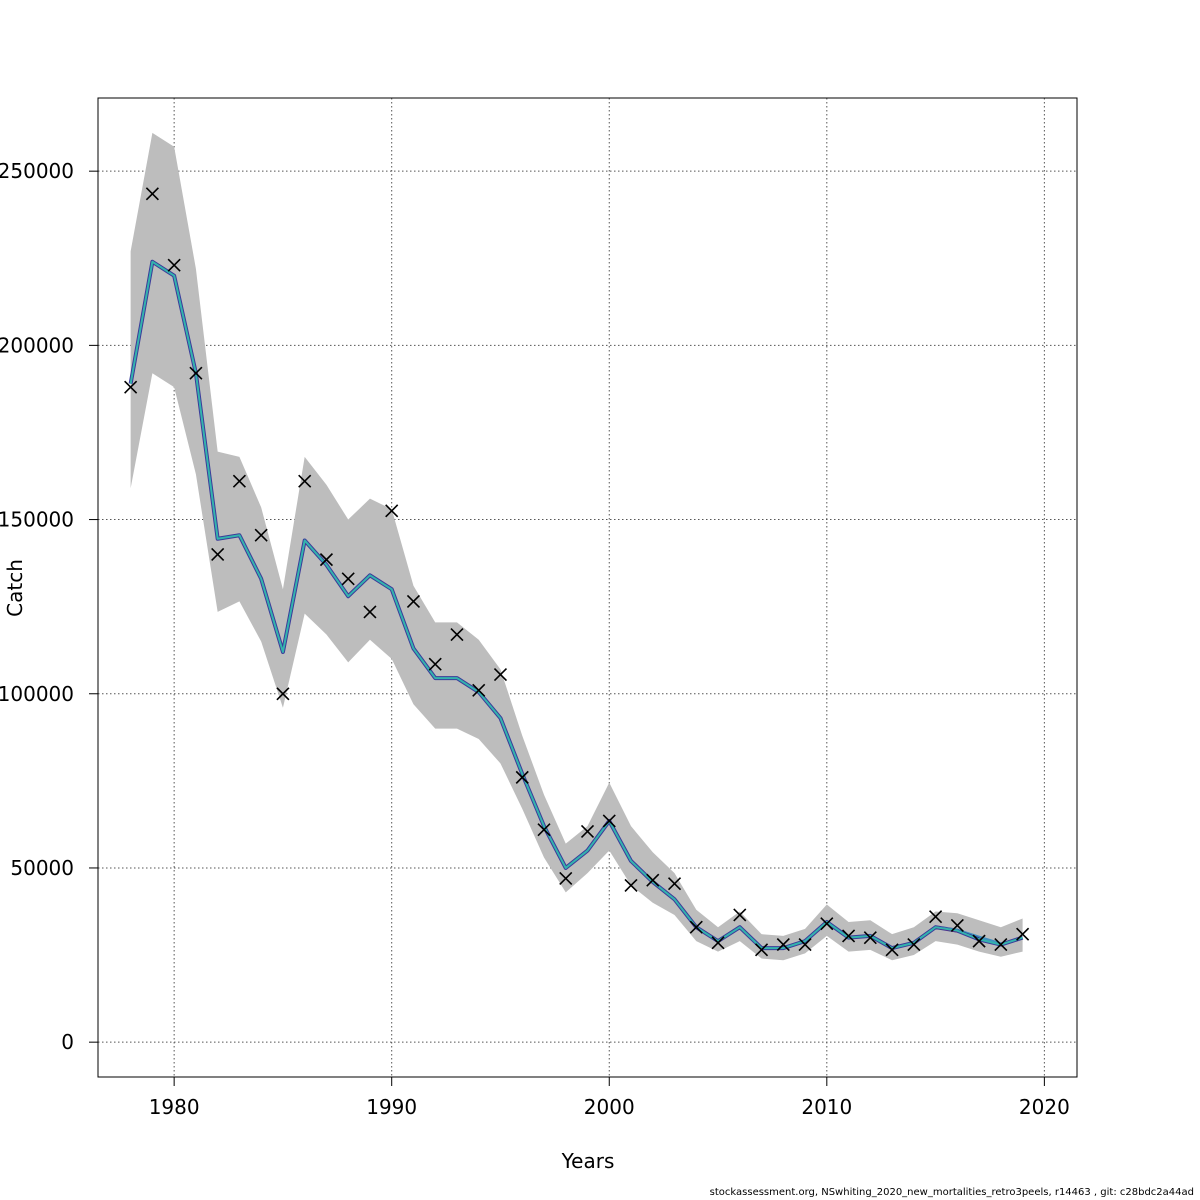  I want to click on x-tick-label: 2000, so click(609, 1107).